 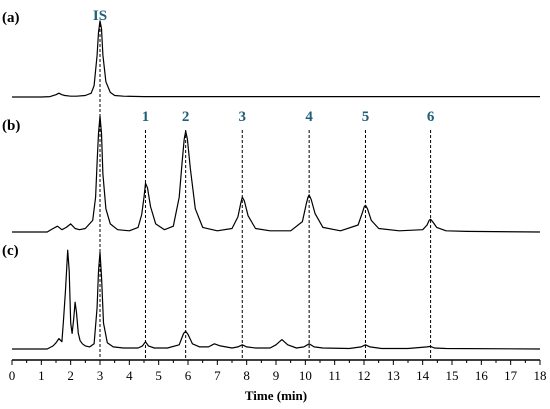 I want to click on peak-label-4: 4, so click(x=309, y=117).